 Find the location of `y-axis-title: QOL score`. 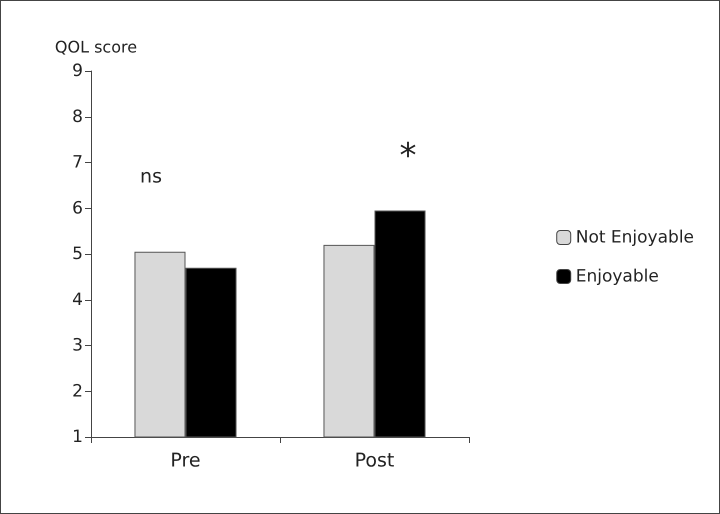

y-axis-title: QOL score is located at coordinates (96, 47).